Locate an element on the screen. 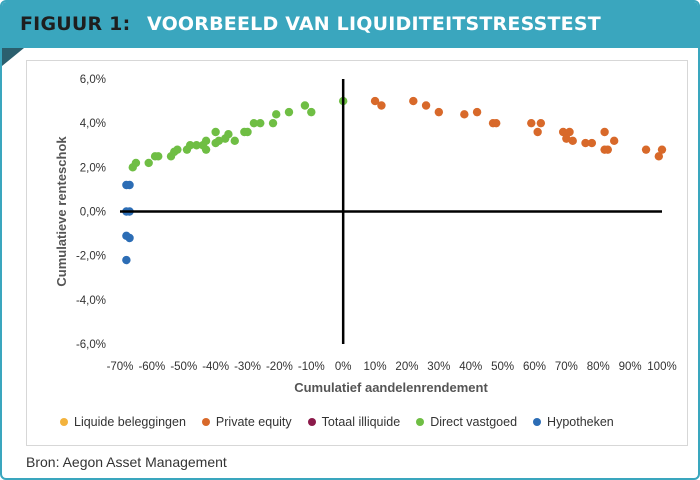 This screenshot has height=480, width=700. x-tick-label: 10% is located at coordinates (375, 367).